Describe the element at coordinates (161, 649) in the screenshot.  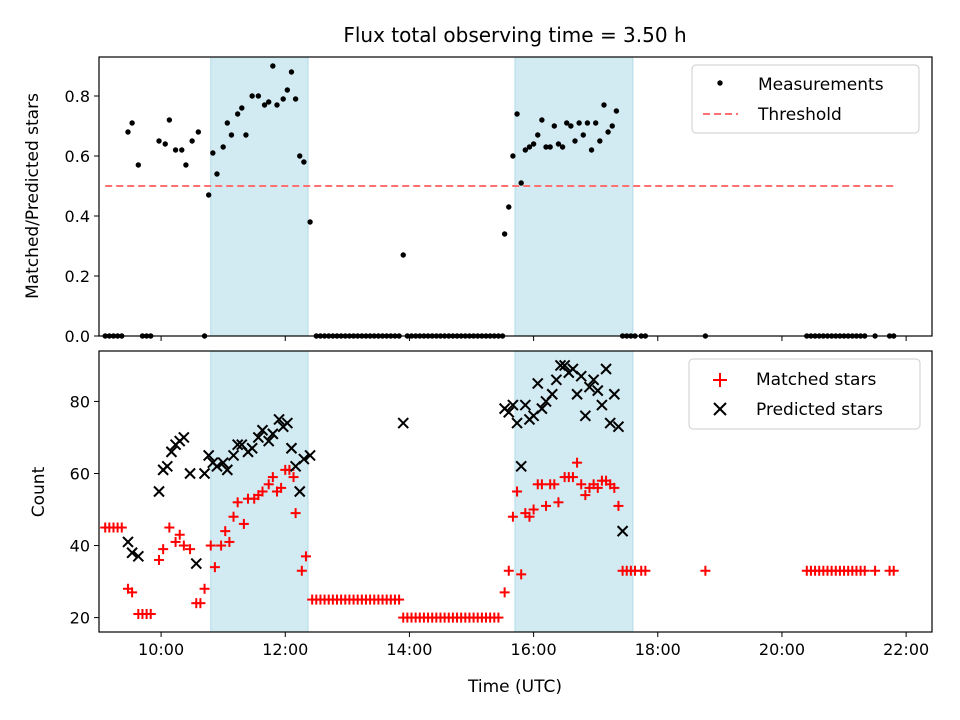
I see `x-tick-label: 10:00` at that location.